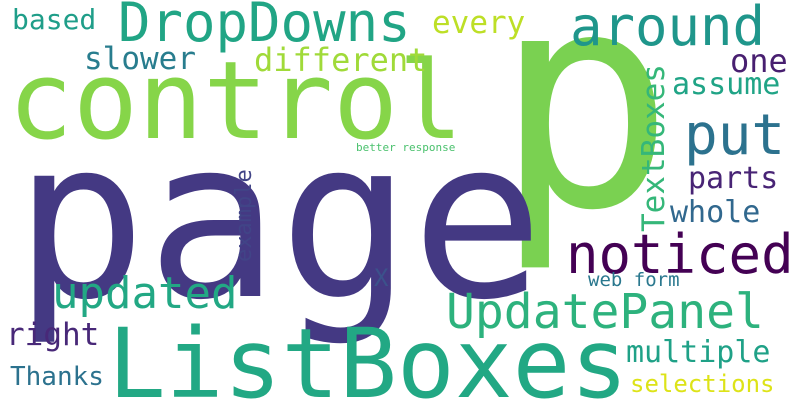  What do you see at coordinates (698, 352) in the screenshot?
I see `word-multiple: multiple` at bounding box center [698, 352].